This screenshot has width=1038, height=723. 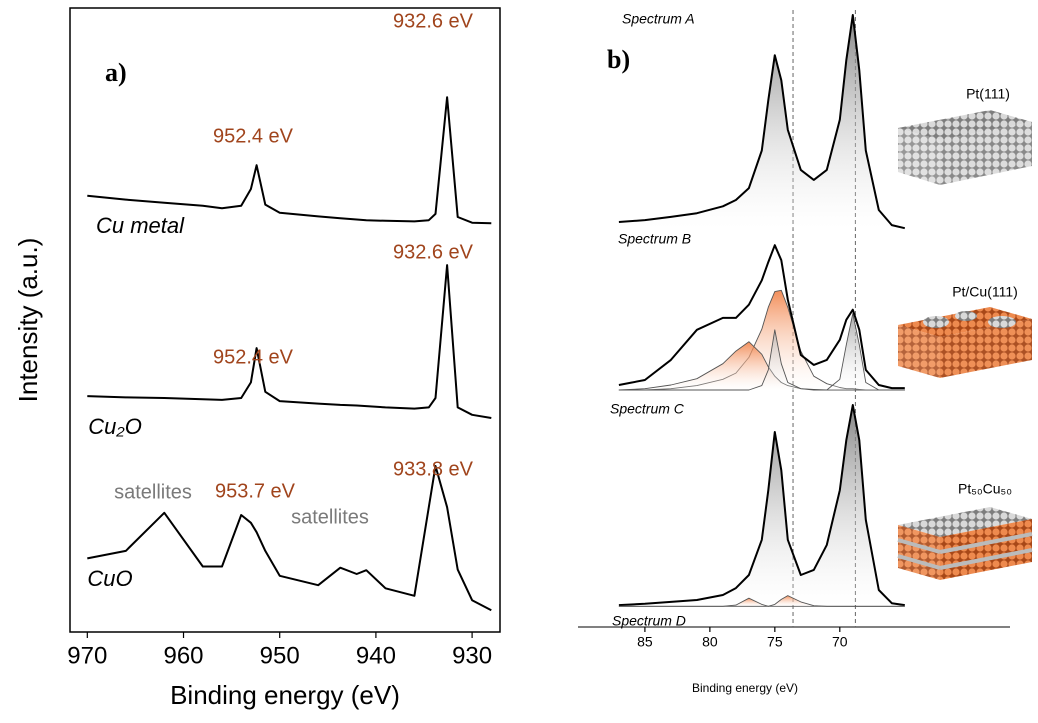 What do you see at coordinates (647, 409) in the screenshot?
I see `spectrum-label: Spectrum C` at bounding box center [647, 409].